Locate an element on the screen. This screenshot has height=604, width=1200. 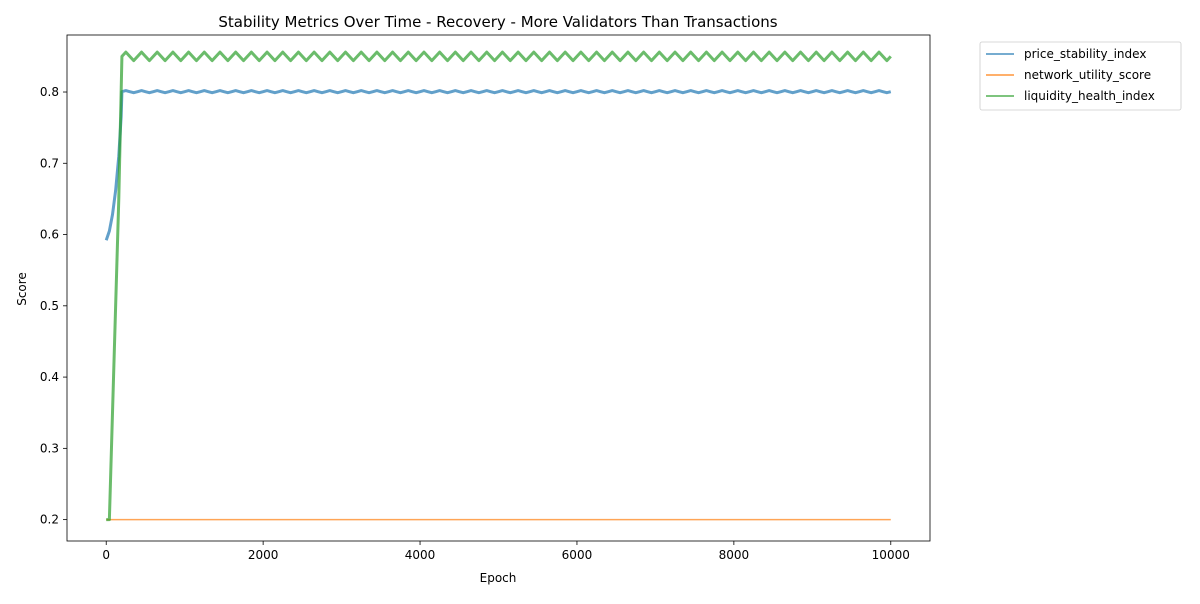
y-tick-label: 0.5 is located at coordinates (49, 306).